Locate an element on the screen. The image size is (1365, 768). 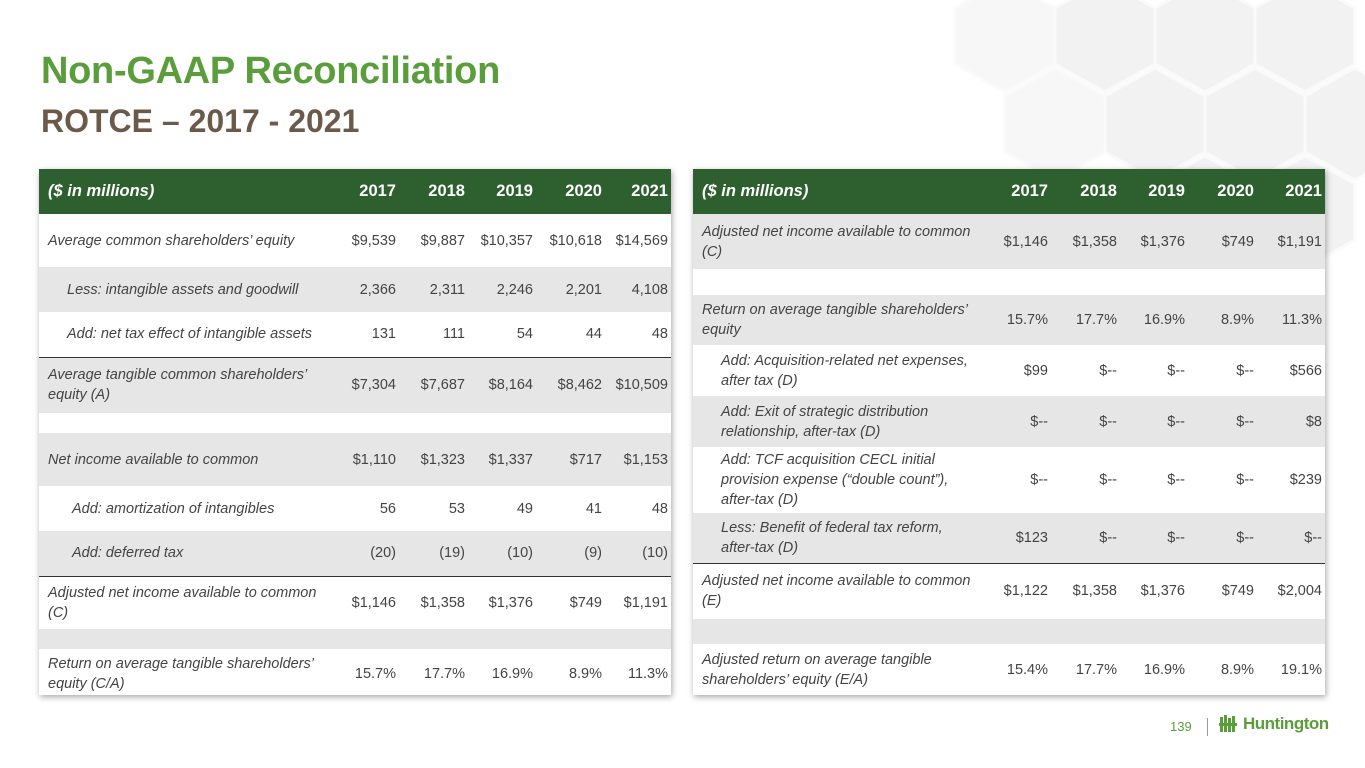
row-value: $1,337 is located at coordinates (510, 459).